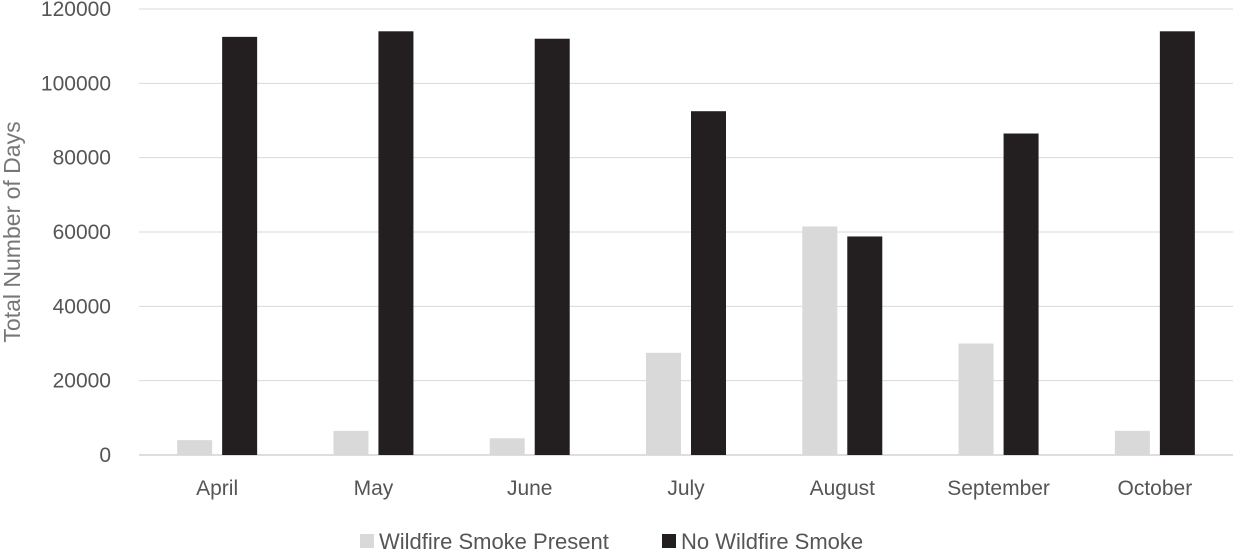 This screenshot has width=1233, height=556. What do you see at coordinates (611, 541) in the screenshot?
I see `legend: Wildfire Smoke Present No Wildfire Smoke` at bounding box center [611, 541].